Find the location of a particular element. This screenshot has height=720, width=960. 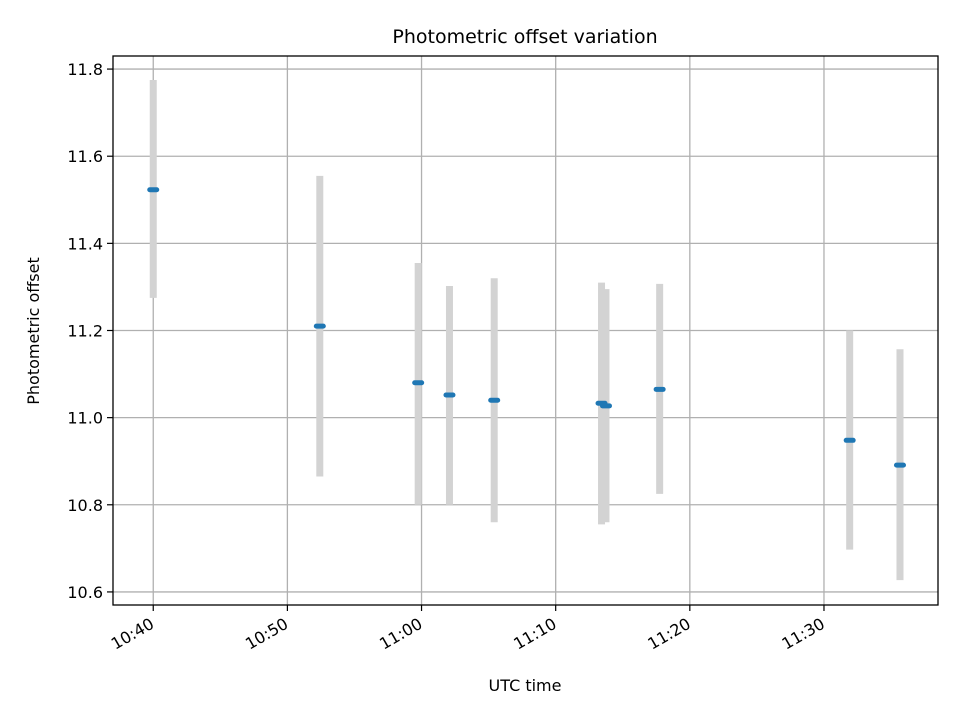

y-tick-label: 11.2 is located at coordinates (85, 331).